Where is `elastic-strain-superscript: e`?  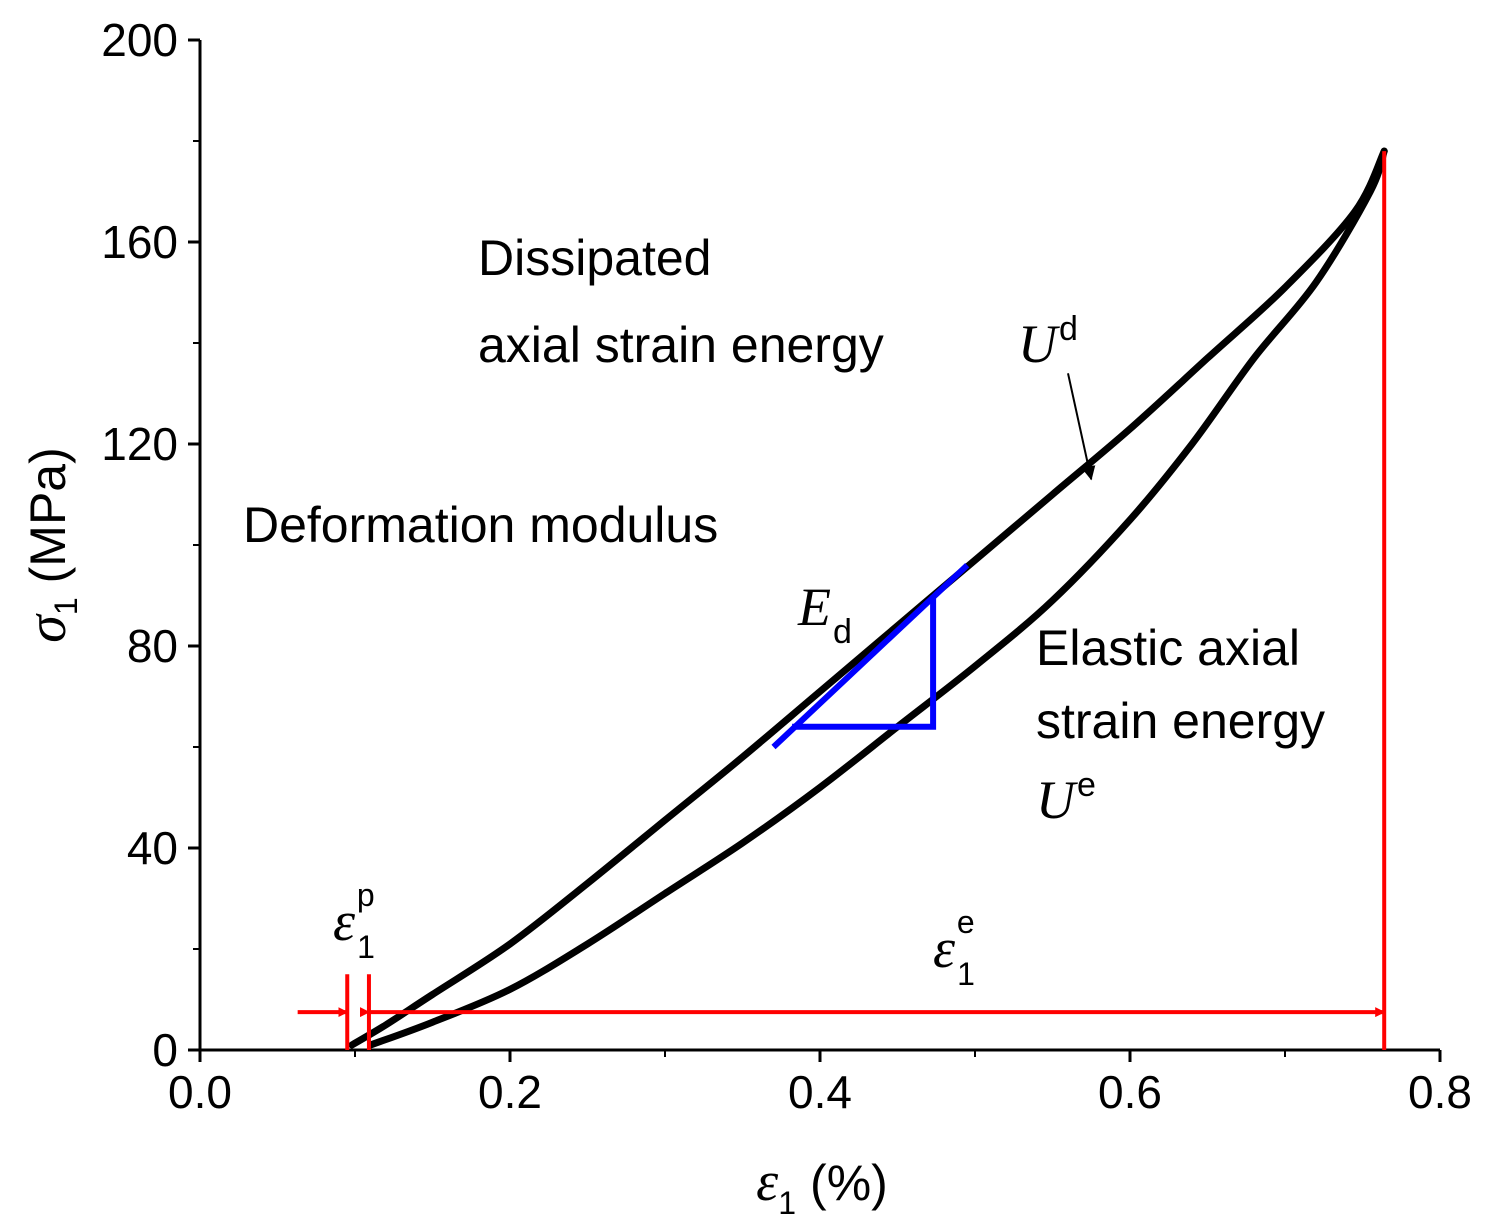
elastic-strain-superscript: e is located at coordinates (966, 922).